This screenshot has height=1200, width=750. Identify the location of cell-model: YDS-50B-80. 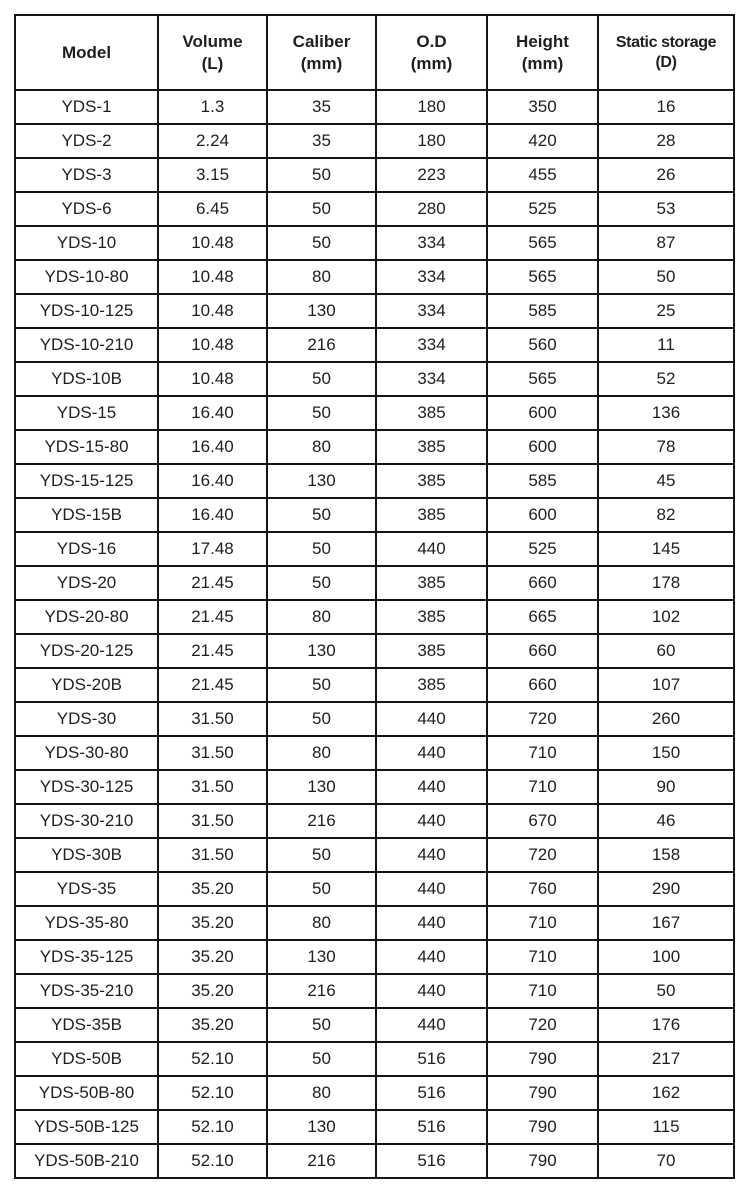
(86, 1093).